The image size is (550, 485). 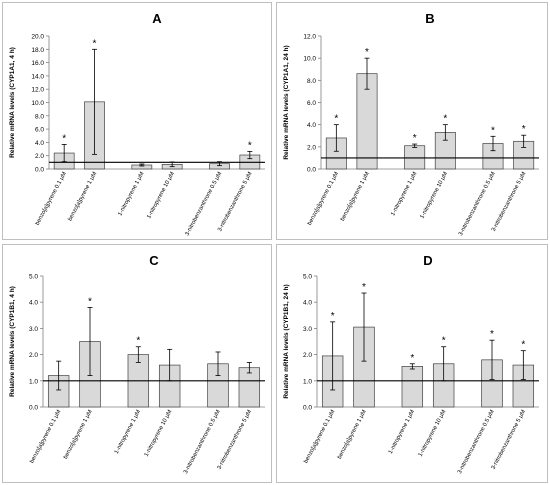 What do you see at coordinates (12, 341) in the screenshot?
I see `y-axis-label-c: Relative mRNA levels (CYP1B1, 4 h)` at bounding box center [12, 341].